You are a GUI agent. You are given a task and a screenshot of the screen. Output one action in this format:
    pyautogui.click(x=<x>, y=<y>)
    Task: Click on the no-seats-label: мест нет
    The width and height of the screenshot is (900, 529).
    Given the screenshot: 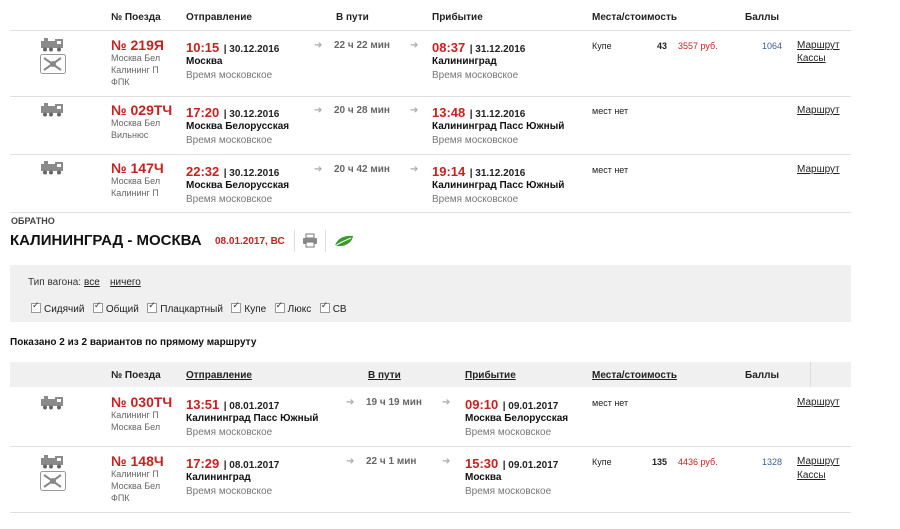 What is the action you would take?
    pyautogui.click(x=610, y=111)
    